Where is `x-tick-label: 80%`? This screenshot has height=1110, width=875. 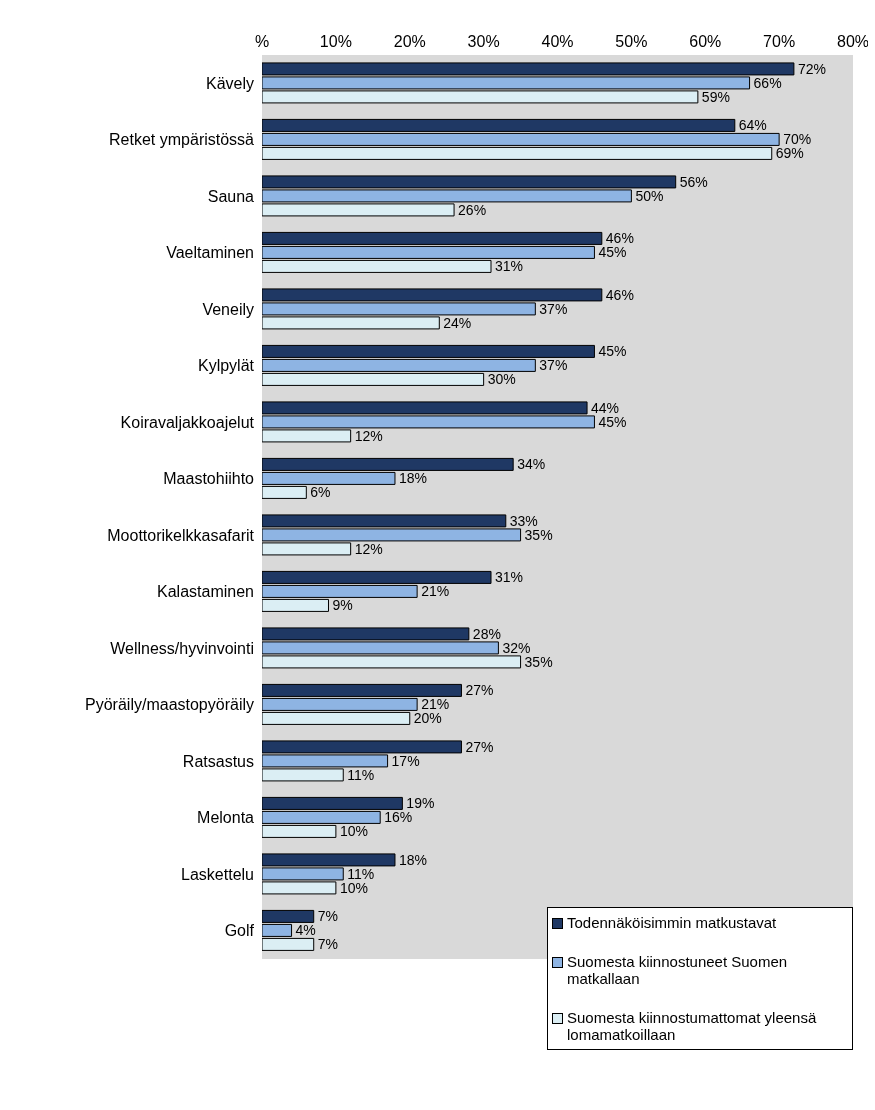
x-tick-label: 80% is located at coordinates (853, 41).